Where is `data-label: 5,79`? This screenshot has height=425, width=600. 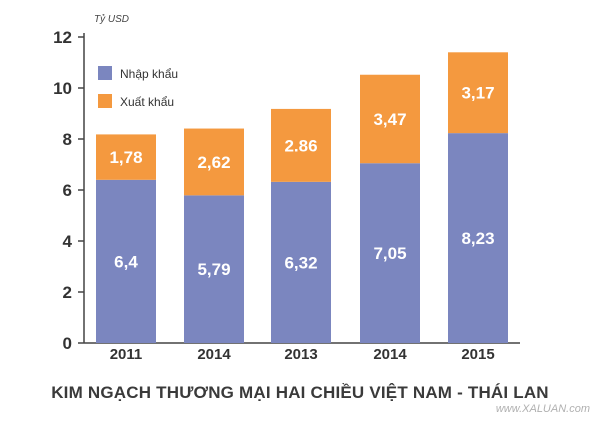
data-label: 5,79 is located at coordinates (213, 269).